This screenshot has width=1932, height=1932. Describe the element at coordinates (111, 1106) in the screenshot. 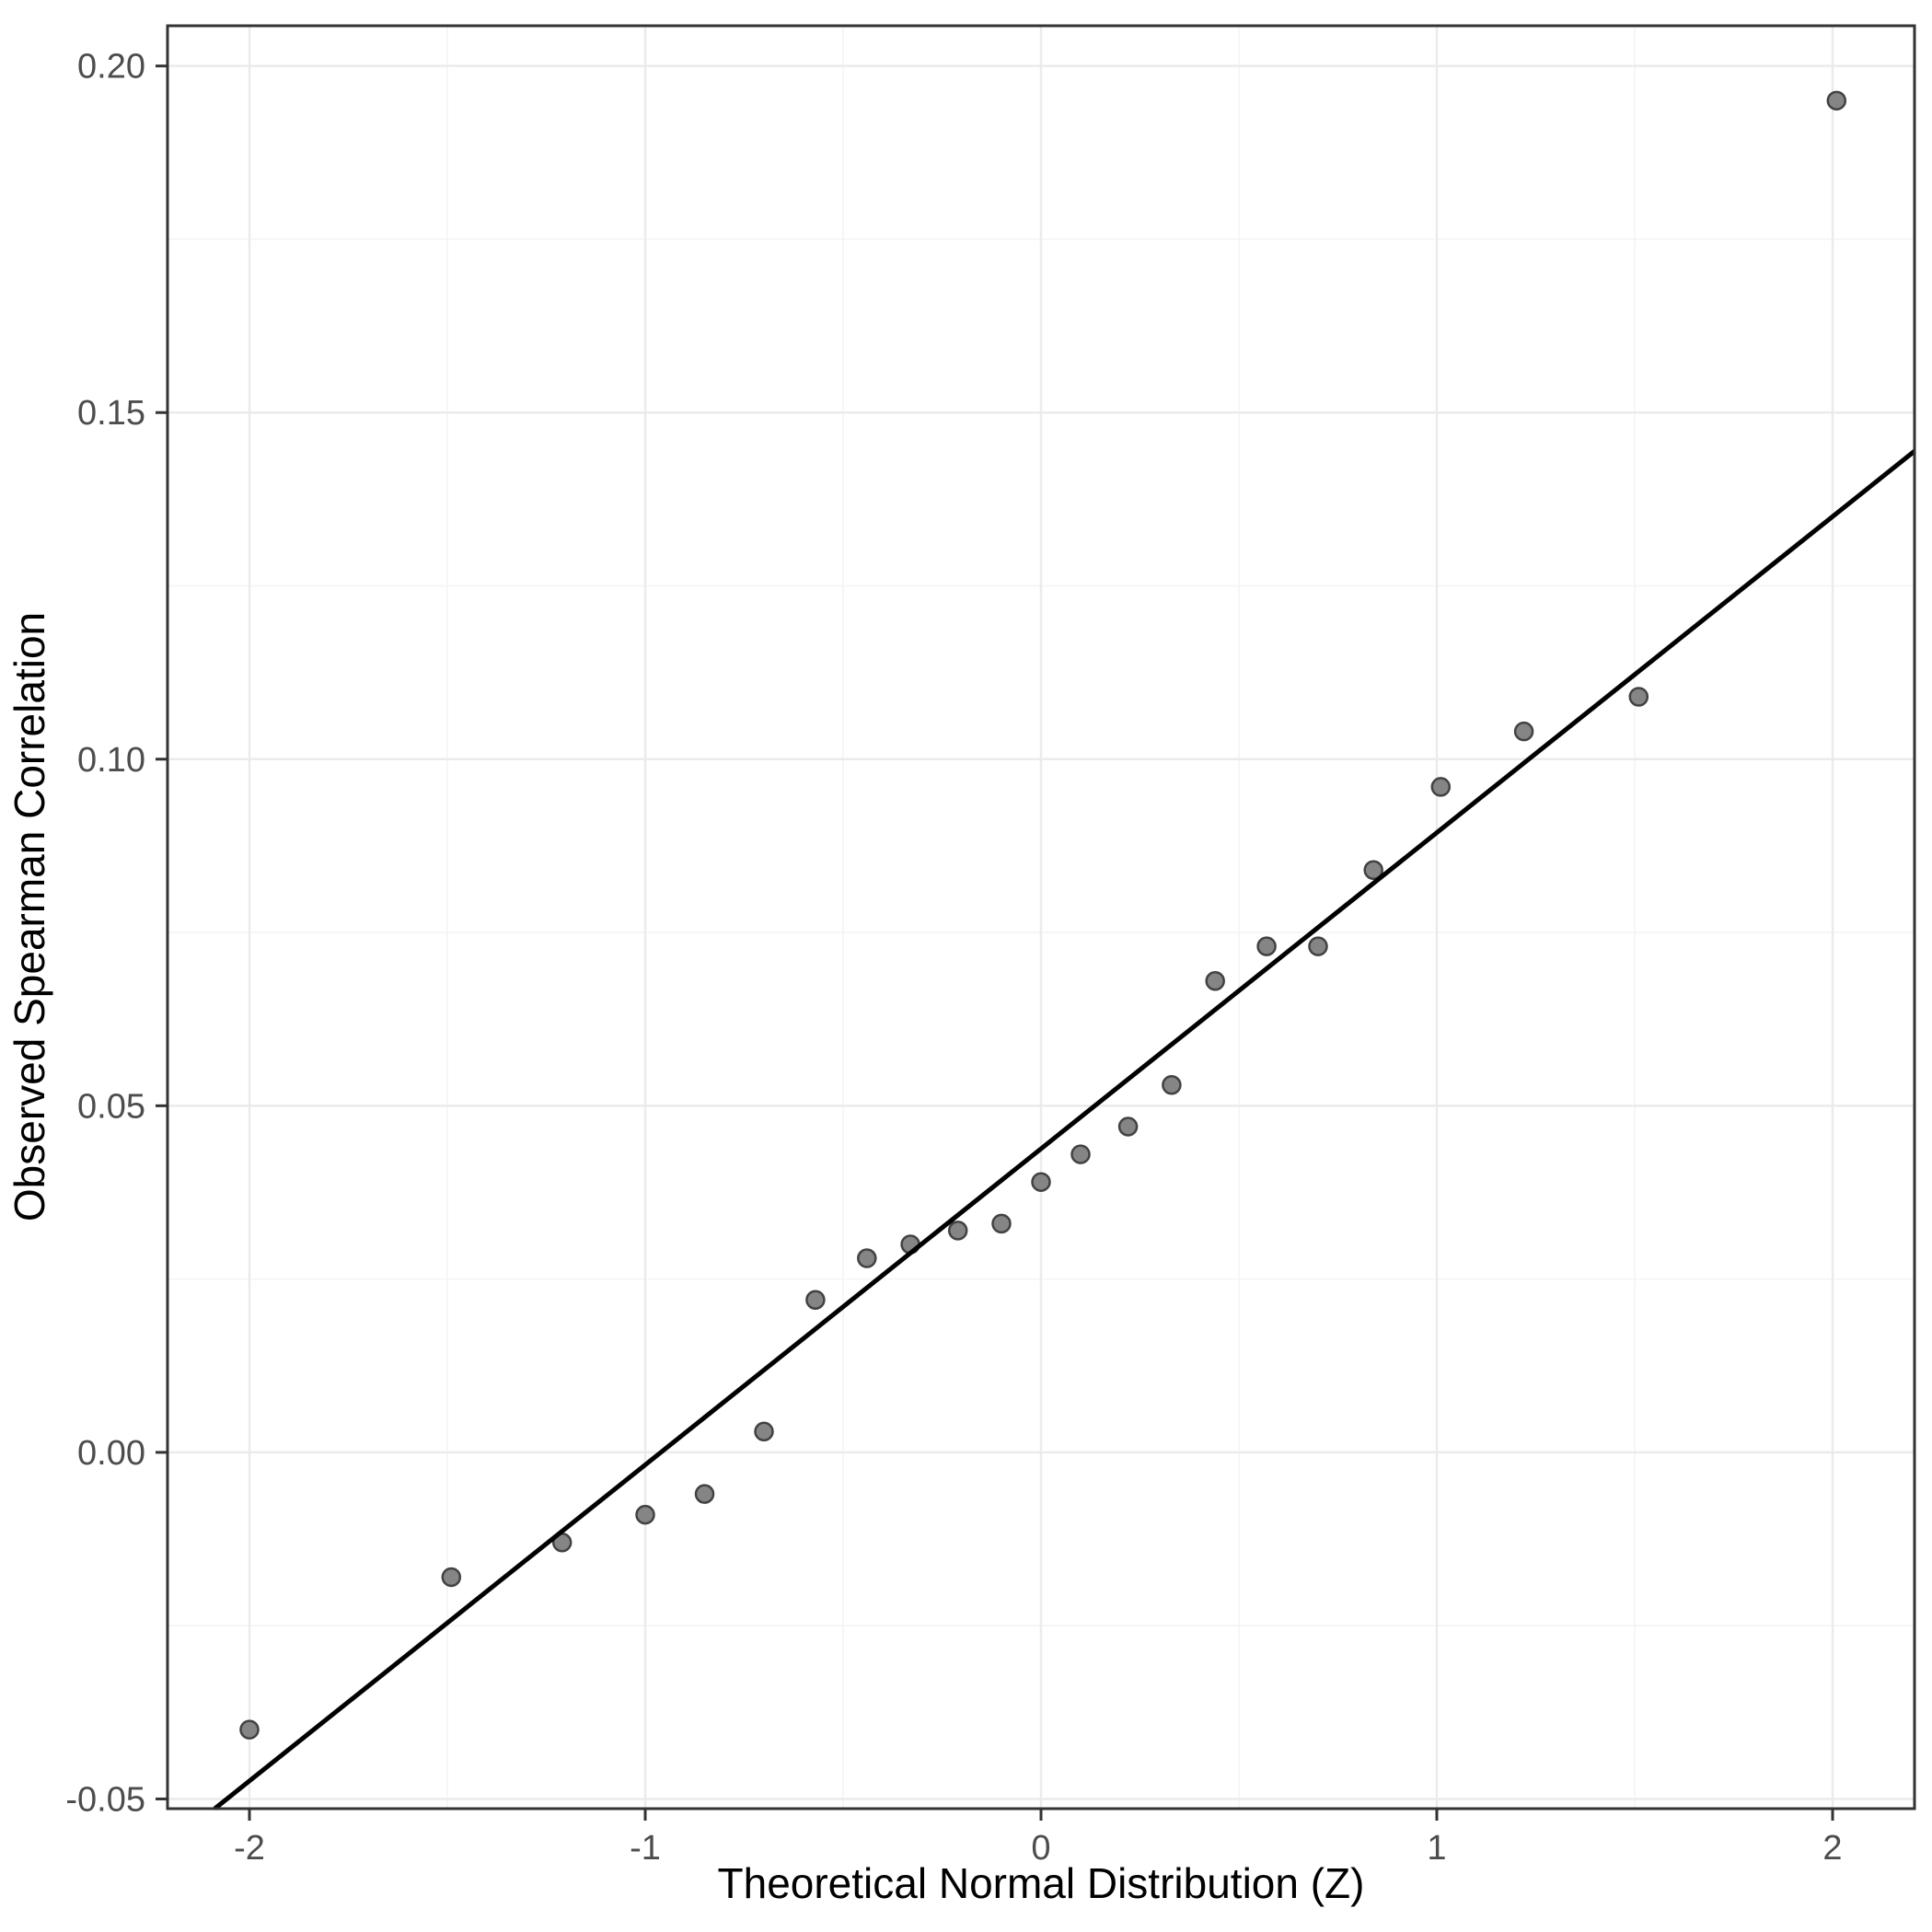

I see `y-tick-label: 0.05` at that location.